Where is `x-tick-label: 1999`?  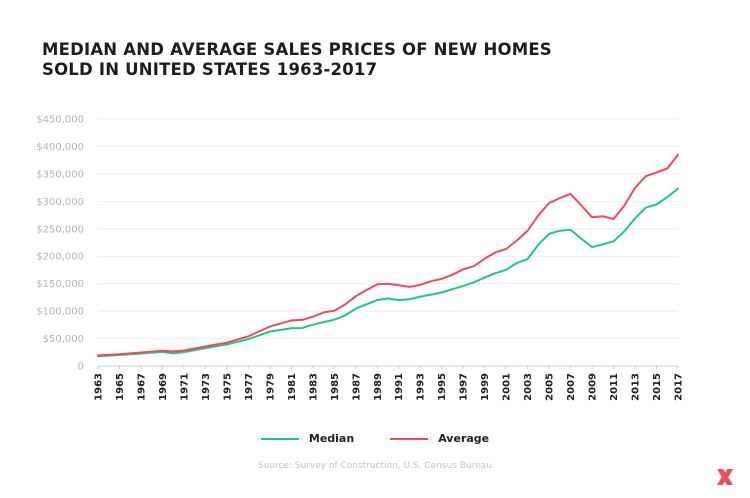 x-tick-label: 1999 is located at coordinates (485, 387).